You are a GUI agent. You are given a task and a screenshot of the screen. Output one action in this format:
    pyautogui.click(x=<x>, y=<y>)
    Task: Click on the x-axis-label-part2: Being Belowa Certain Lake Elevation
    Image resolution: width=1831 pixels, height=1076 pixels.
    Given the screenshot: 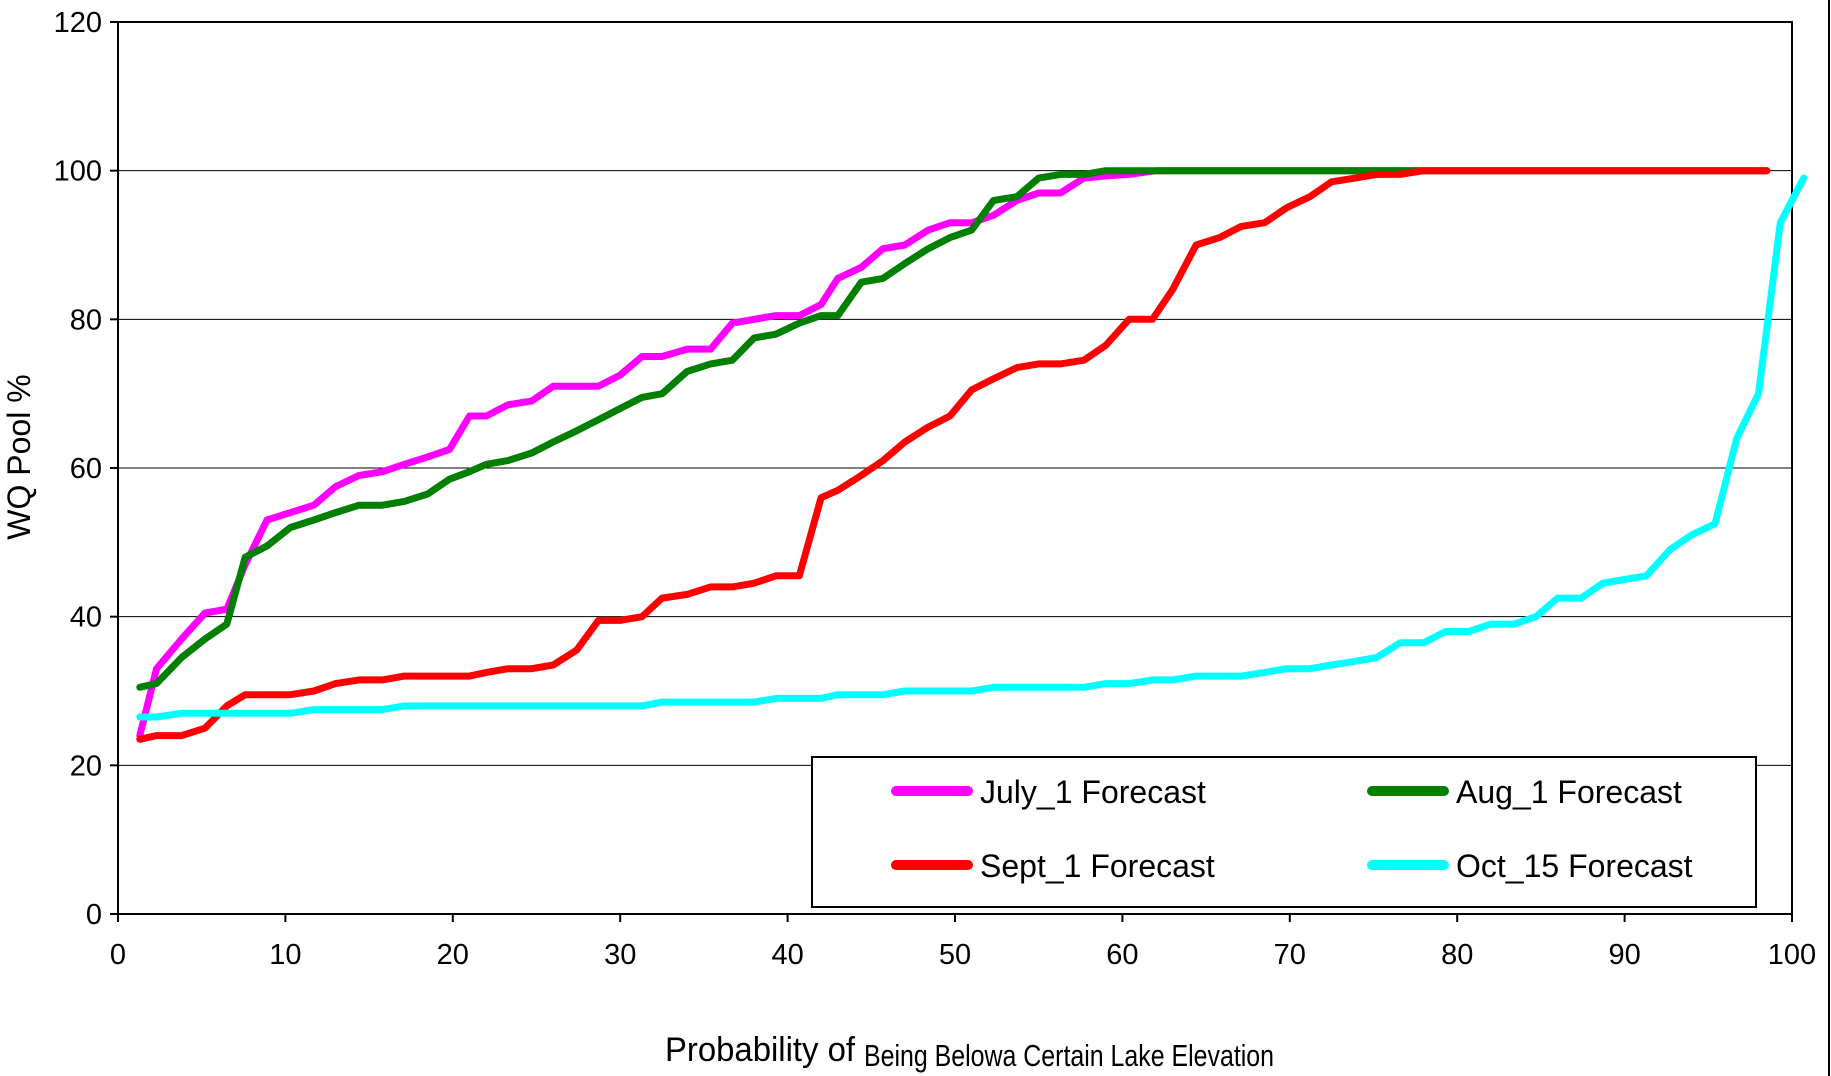 What is the action you would take?
    pyautogui.click(x=1069, y=1055)
    